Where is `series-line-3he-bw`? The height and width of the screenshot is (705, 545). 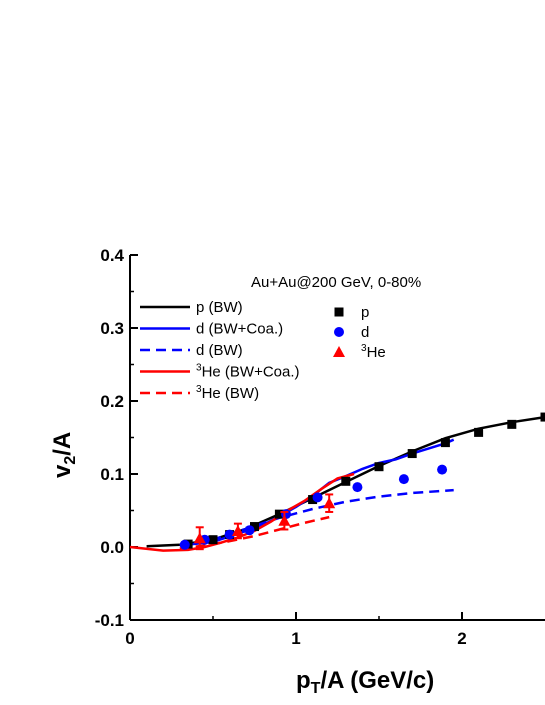 series-line-3he-bw is located at coordinates (254, 532).